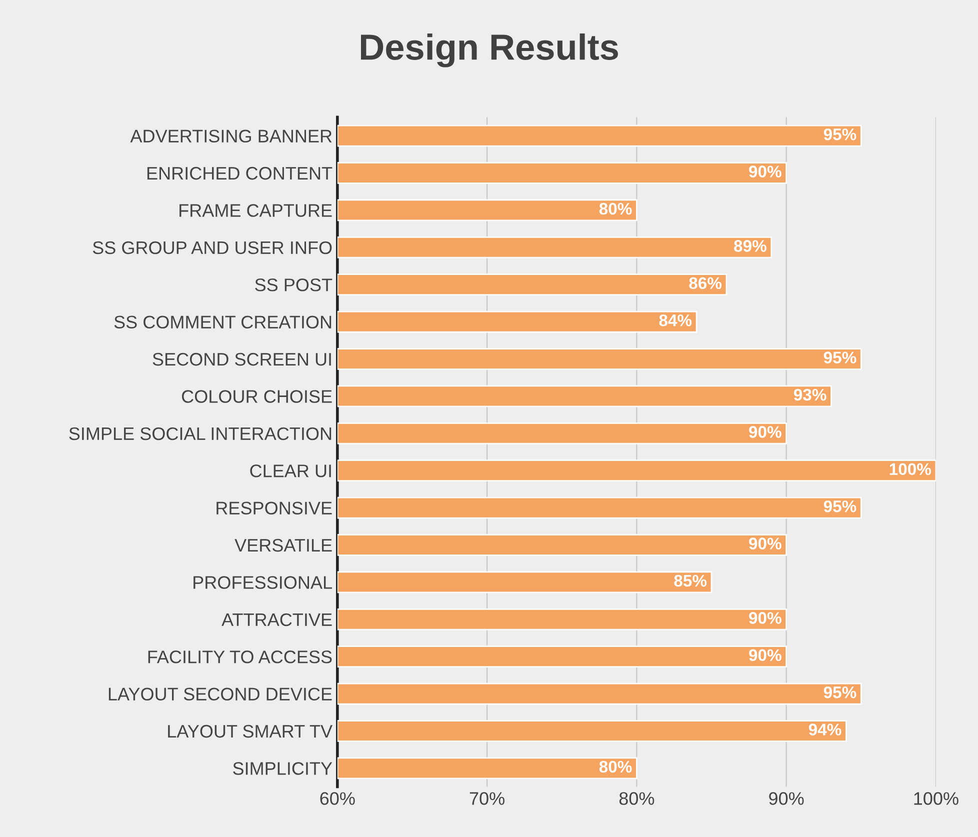 This screenshot has height=837, width=978. I want to click on data-label: 89%, so click(750, 246).